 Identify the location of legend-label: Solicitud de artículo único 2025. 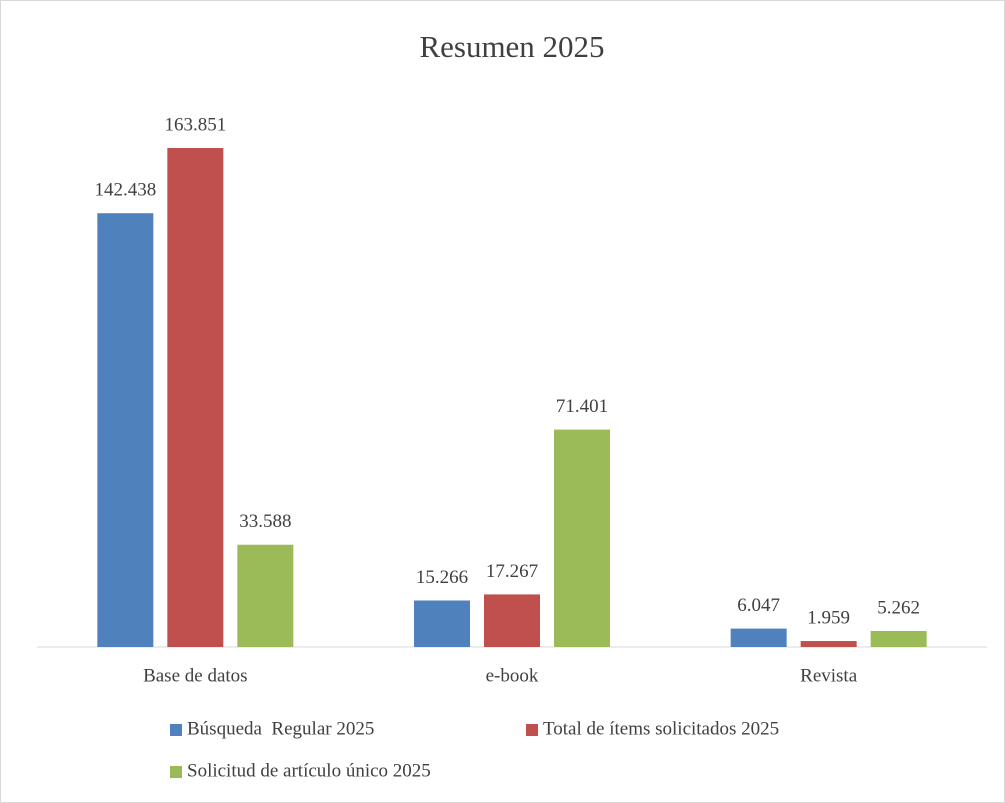
(309, 770).